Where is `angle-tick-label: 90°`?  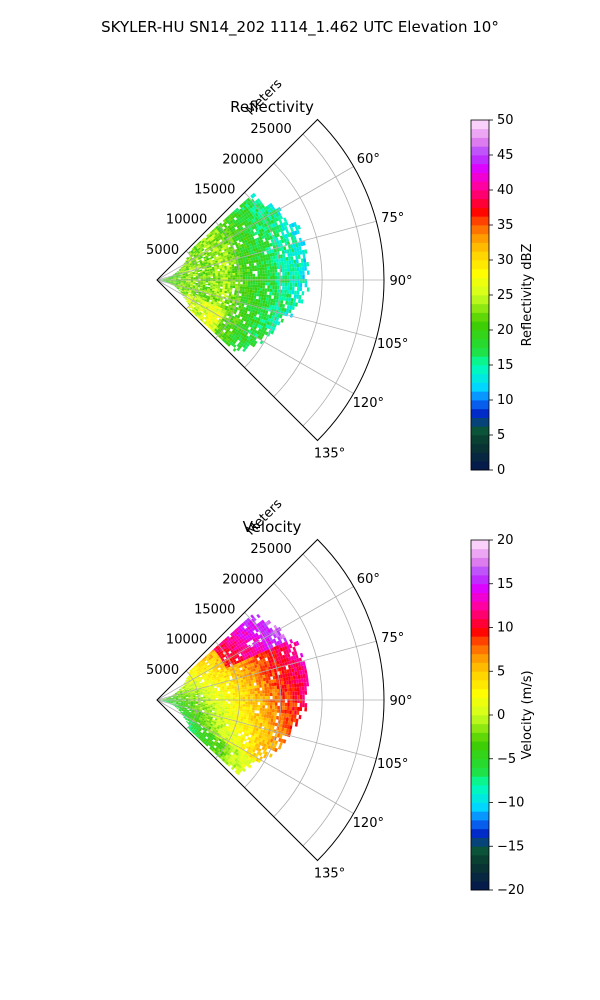
angle-tick-label: 90° is located at coordinates (401, 281).